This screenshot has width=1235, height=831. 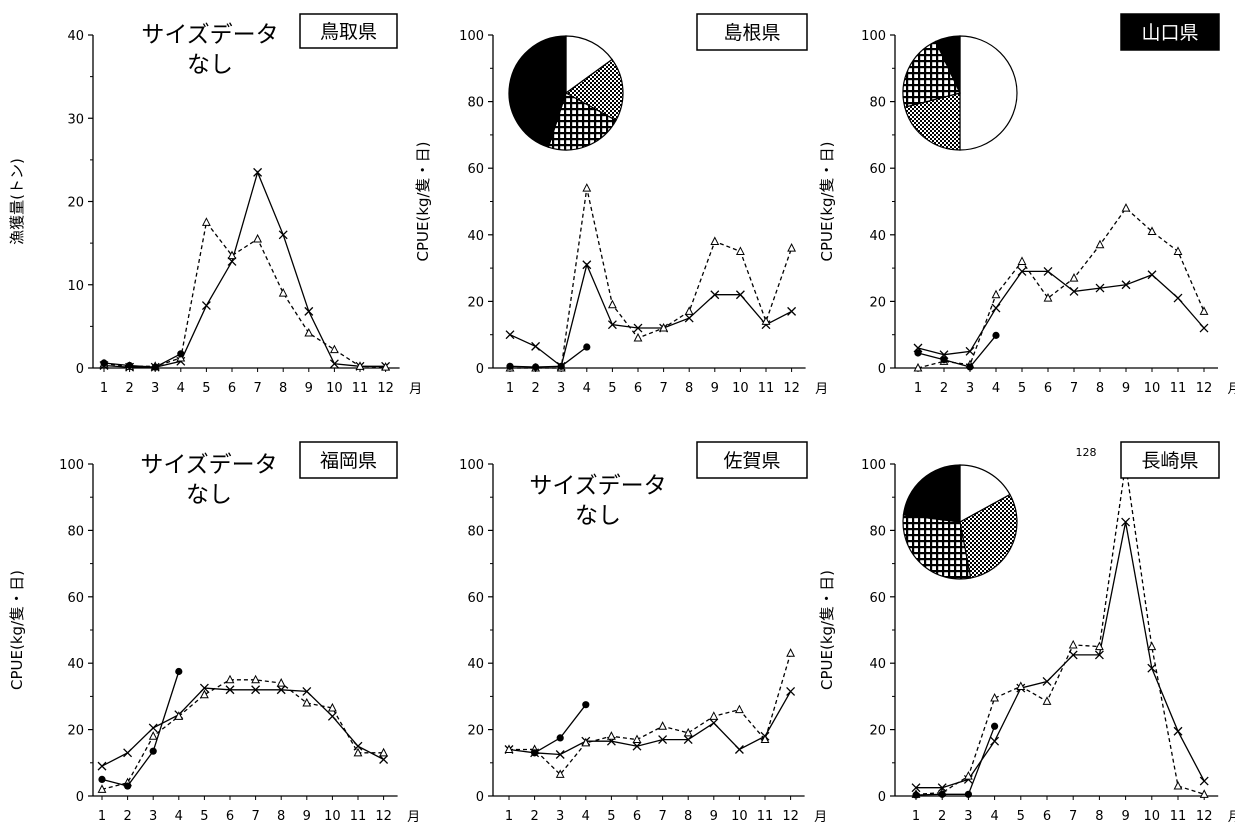 What do you see at coordinates (877, 531) in the screenshot?
I see `y-tick-label: 80` at bounding box center [877, 531].